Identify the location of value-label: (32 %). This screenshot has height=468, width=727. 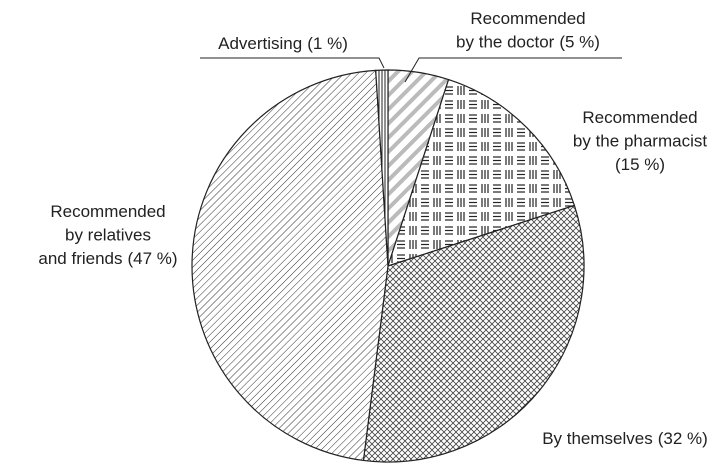
(683, 438).